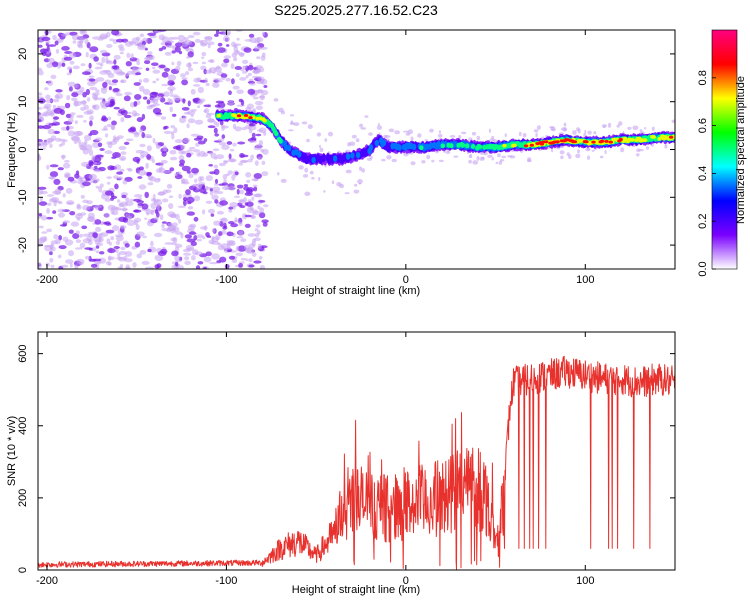 Image resolution: width=750 pixels, height=600 pixels. I want to click on spectrogram-y-label: -20, so click(23, 245).